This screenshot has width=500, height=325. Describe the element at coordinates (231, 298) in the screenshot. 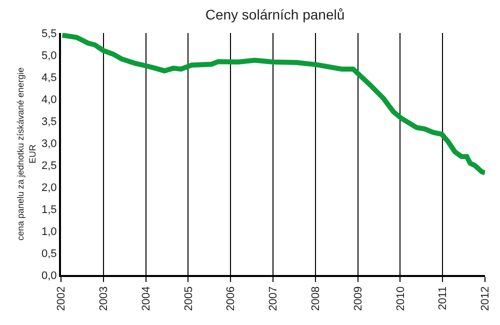

I see `x-tick-label: 2006` at that location.